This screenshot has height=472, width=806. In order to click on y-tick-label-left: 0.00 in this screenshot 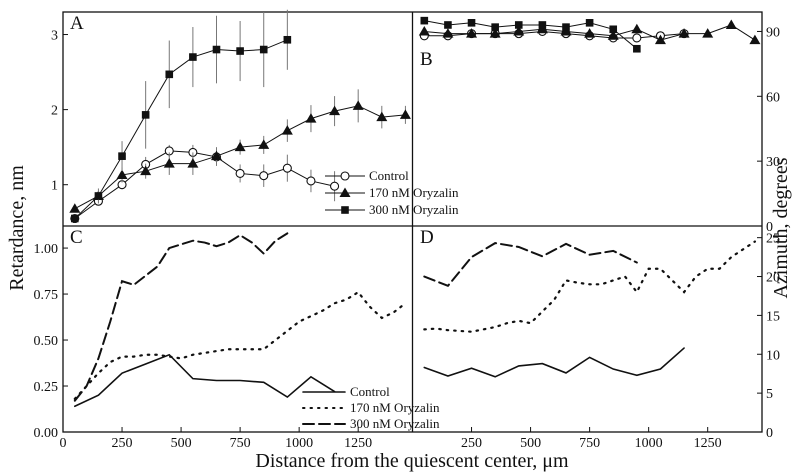, I will do `click(46, 433)`.